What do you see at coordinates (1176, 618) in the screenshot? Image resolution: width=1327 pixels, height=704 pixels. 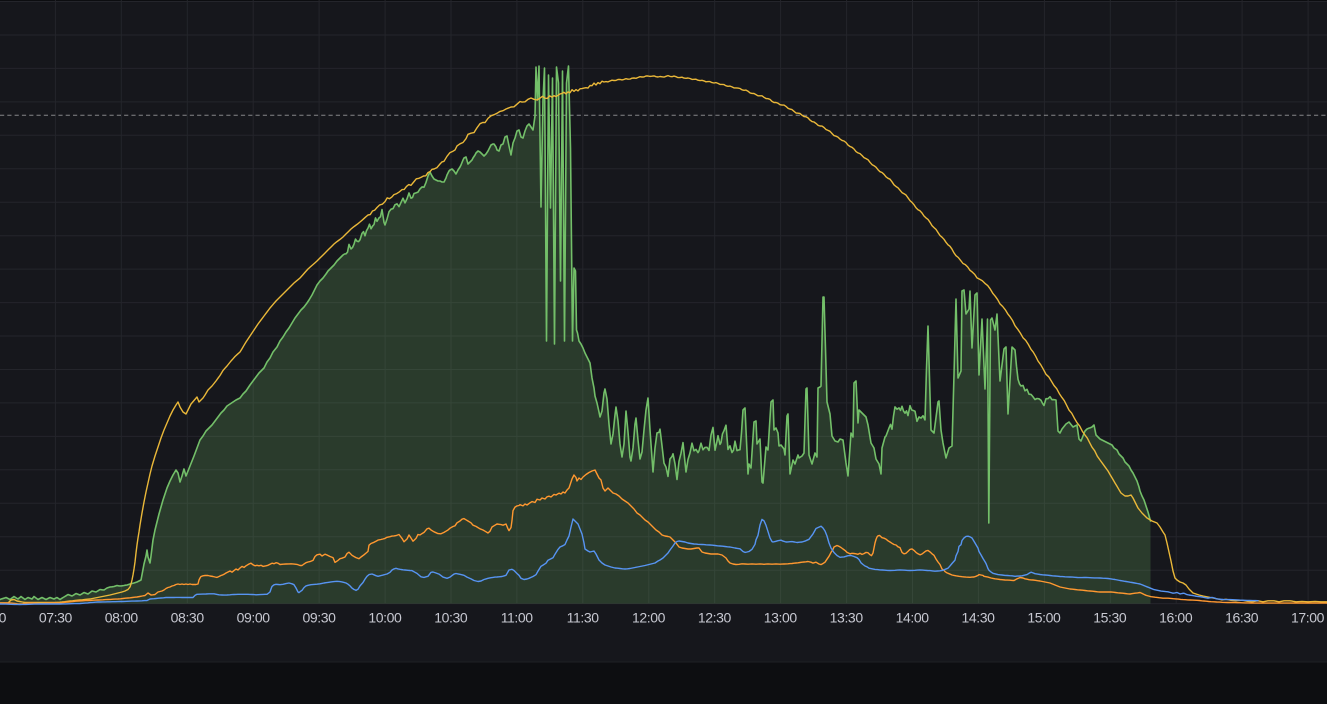 I see `svg-text: 16:00` at bounding box center [1176, 618].